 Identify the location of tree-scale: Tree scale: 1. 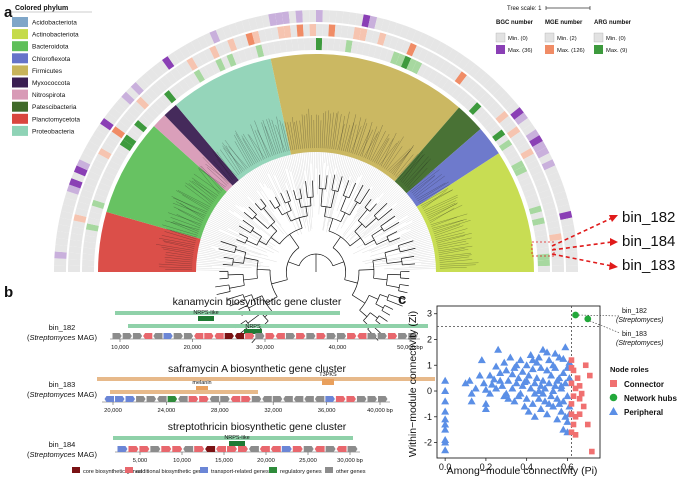
(549, 9).